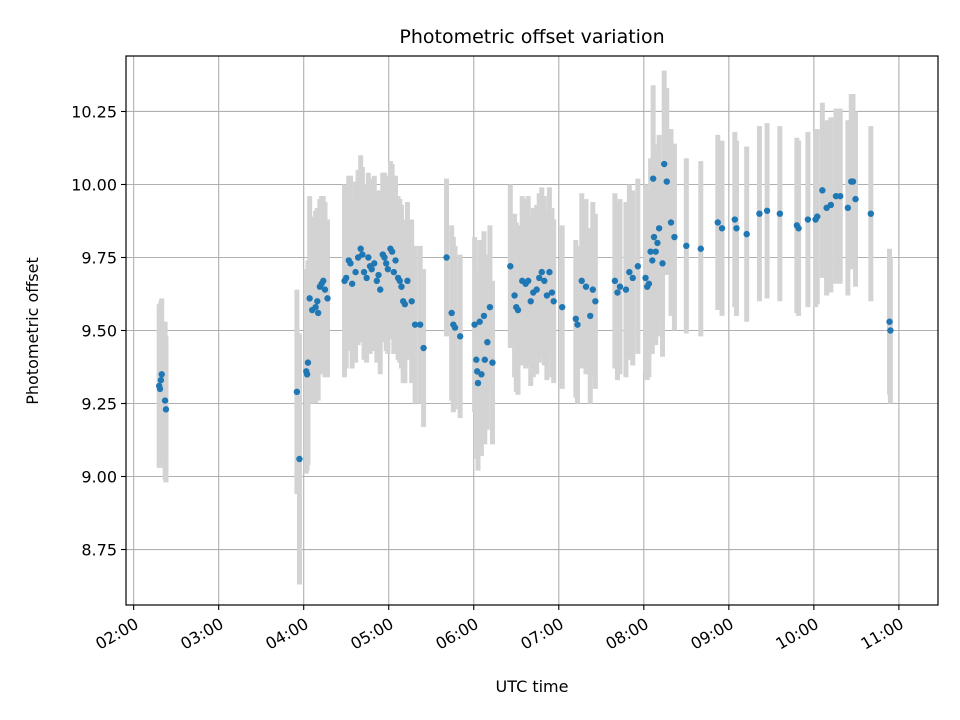  I want to click on x-tick-label: 07:00, so click(541, 634).